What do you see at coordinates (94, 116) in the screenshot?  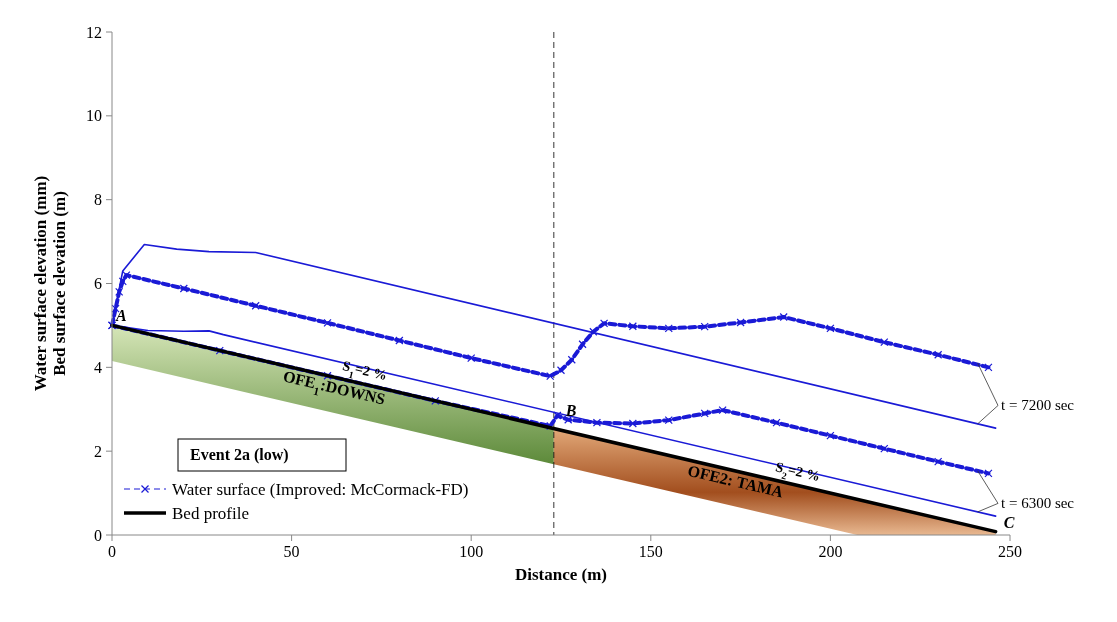 I see `y-tick-label: 10` at bounding box center [94, 116].